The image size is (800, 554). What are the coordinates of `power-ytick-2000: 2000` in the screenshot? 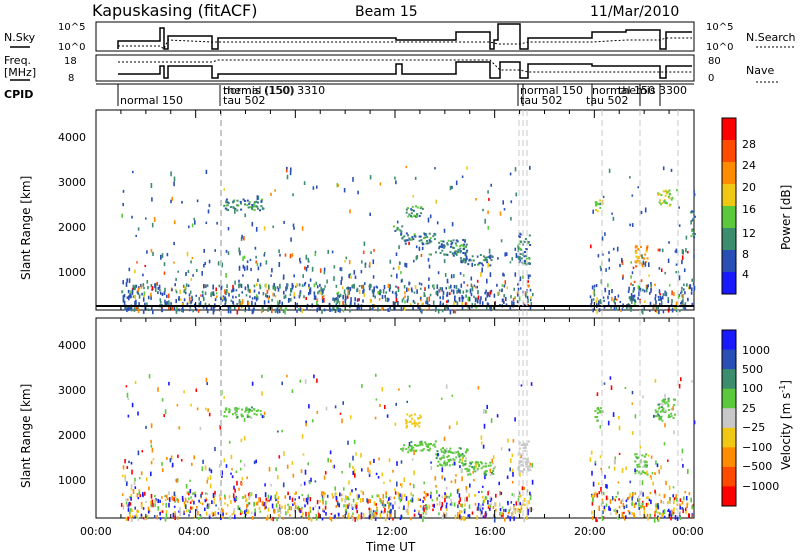 It's located at (72, 227).